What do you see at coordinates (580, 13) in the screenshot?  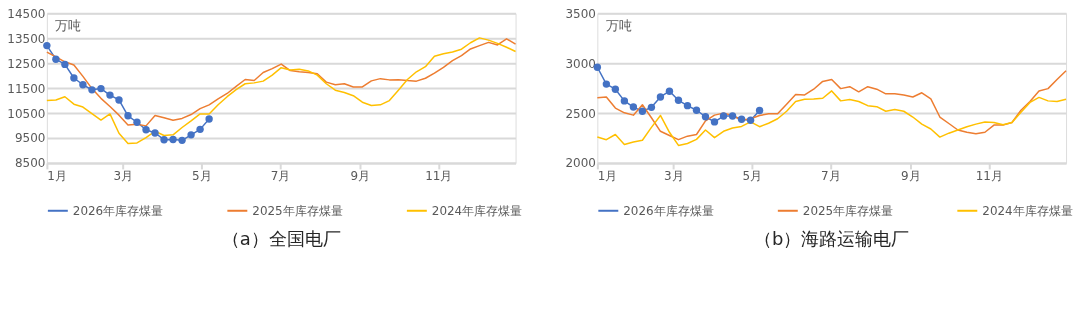 I see `y-tick-label: 3500` at bounding box center [580, 13].